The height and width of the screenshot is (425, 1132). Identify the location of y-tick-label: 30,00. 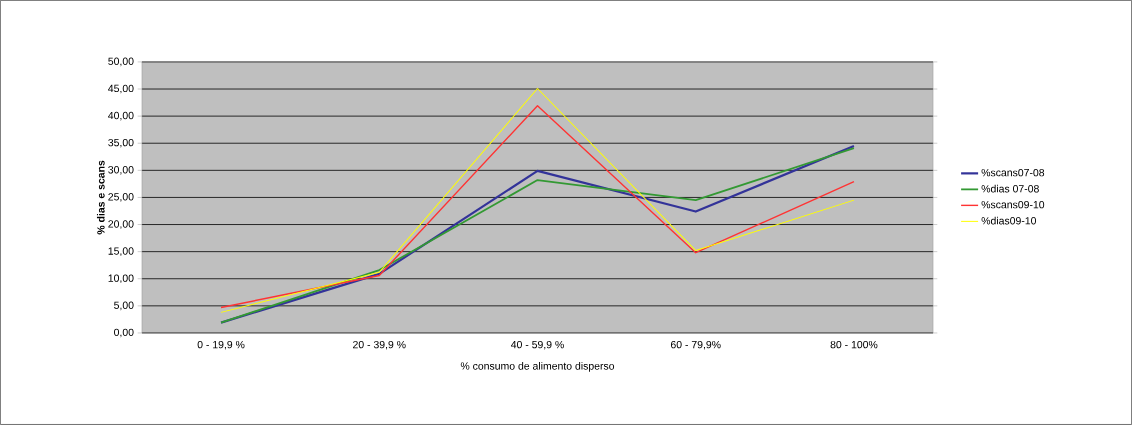
(121, 170).